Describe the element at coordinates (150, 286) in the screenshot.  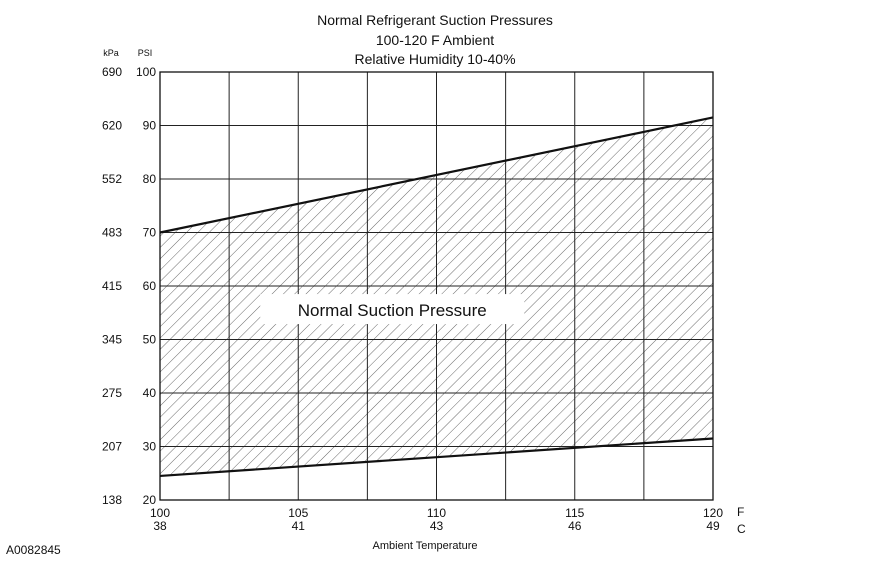
I see `y-tick-label-psi: 60` at that location.